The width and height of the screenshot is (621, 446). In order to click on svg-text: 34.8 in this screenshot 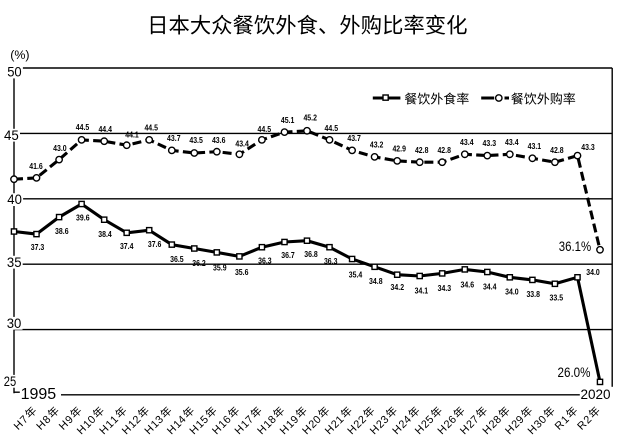, I will do `click(376, 281)`.